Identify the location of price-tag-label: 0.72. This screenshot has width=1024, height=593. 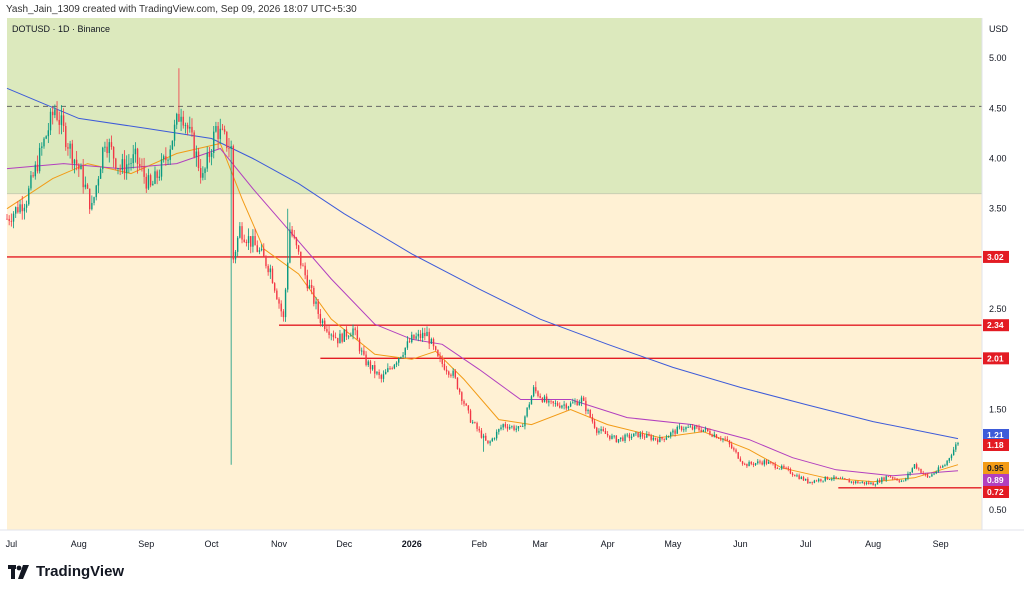
(995, 492).